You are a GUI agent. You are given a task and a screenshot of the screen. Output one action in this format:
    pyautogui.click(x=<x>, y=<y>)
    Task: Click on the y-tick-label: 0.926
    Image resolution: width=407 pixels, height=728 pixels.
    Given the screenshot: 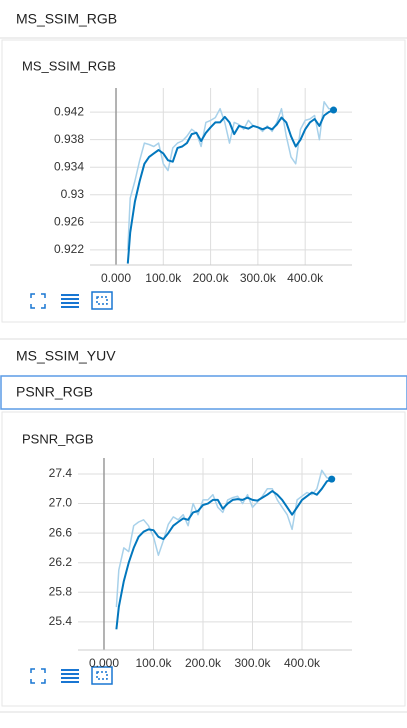 What is the action you would take?
    pyautogui.click(x=69, y=221)
    